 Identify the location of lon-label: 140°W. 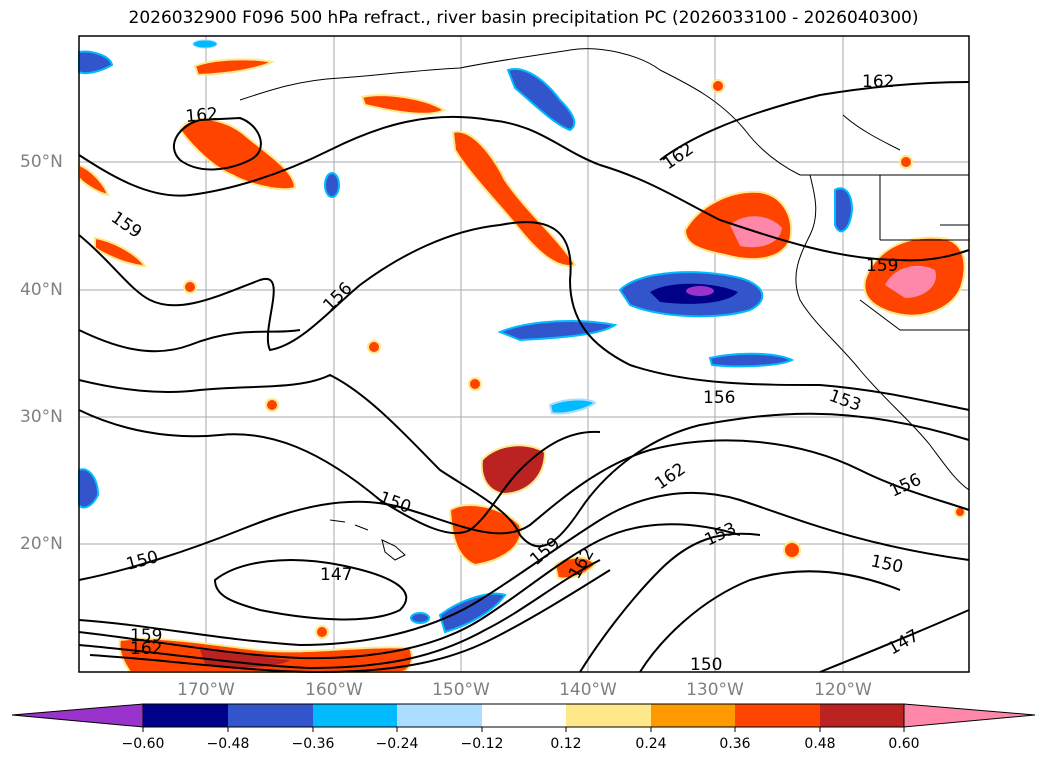
(588, 690).